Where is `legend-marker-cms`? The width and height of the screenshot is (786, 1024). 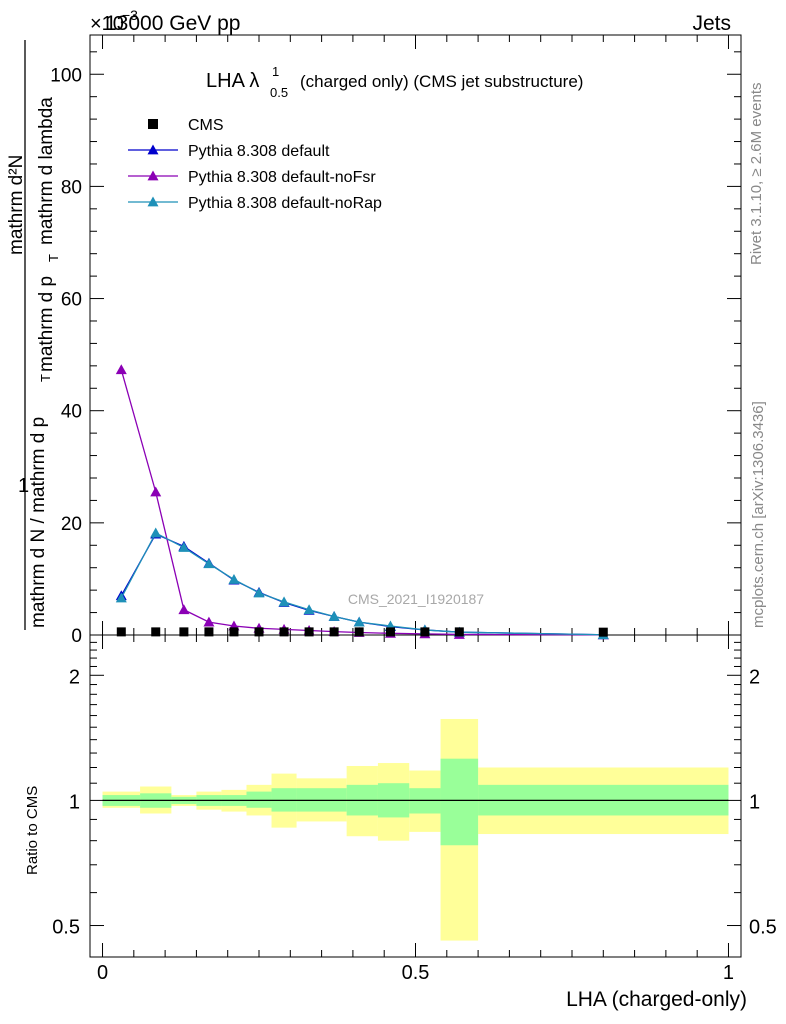 legend-marker-cms is located at coordinates (153, 124).